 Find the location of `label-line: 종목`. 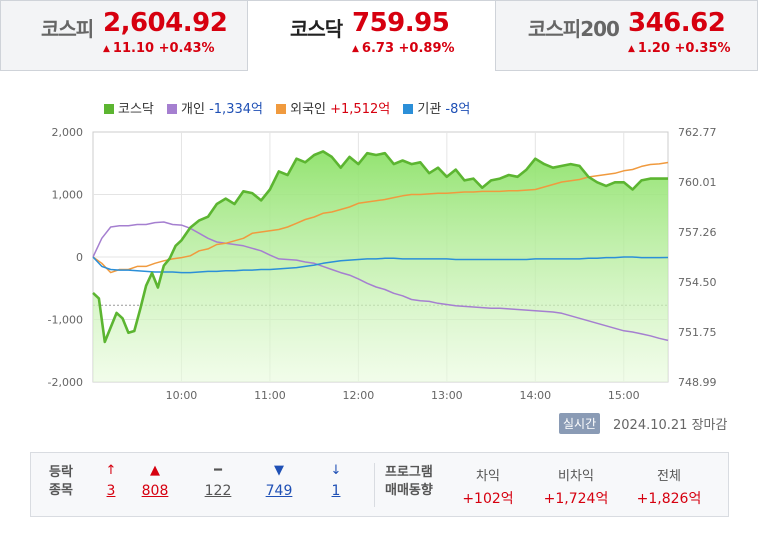

label-line: 종목 is located at coordinates (61, 490).